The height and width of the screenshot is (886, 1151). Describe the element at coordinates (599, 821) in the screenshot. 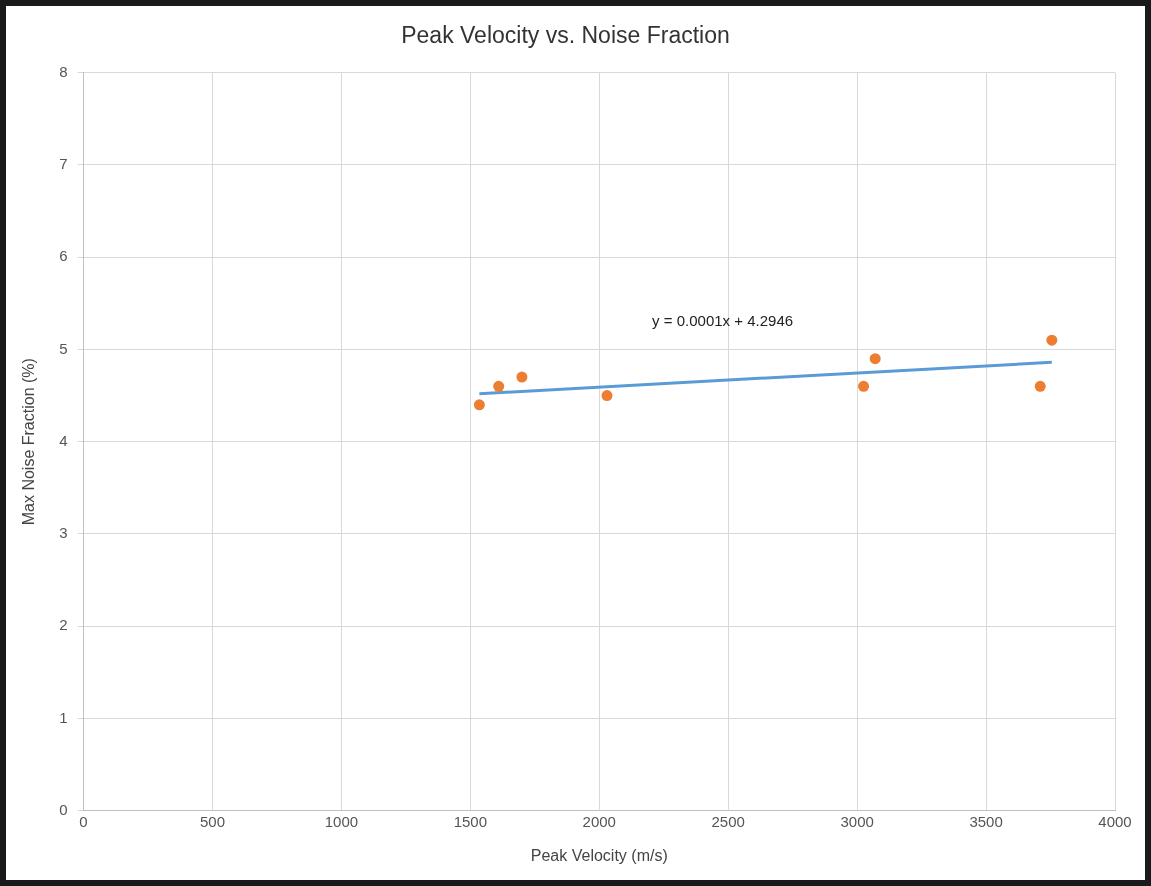

I see `x-tick-label: 2000` at that location.